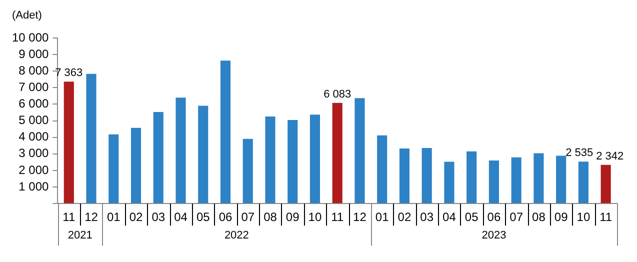 This screenshot has height=262, width=637. Describe the element at coordinates (34, 186) in the screenshot. I see `y-tick-label: 1 000` at that location.